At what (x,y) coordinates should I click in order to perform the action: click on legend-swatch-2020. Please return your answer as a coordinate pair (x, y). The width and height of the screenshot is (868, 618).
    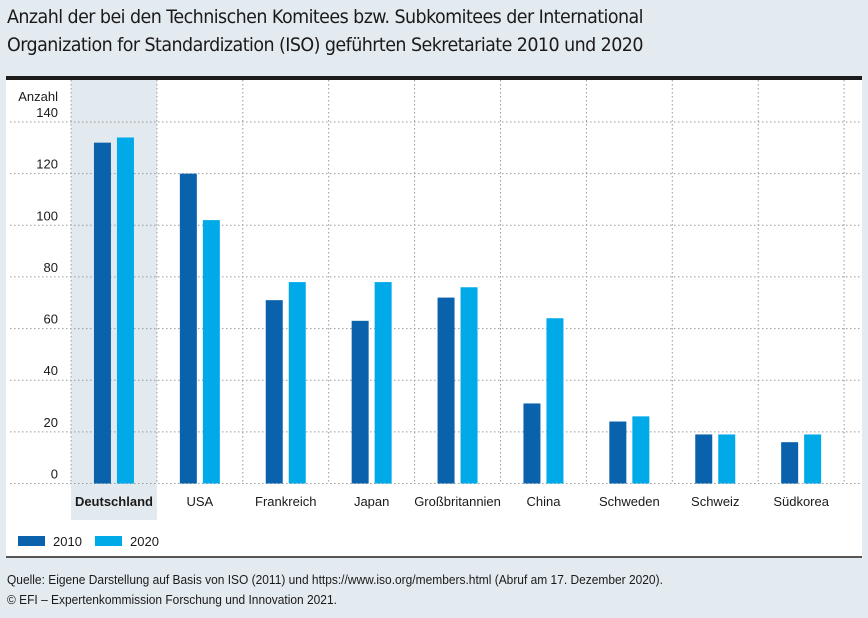
    Looking at the image, I should click on (108, 541).